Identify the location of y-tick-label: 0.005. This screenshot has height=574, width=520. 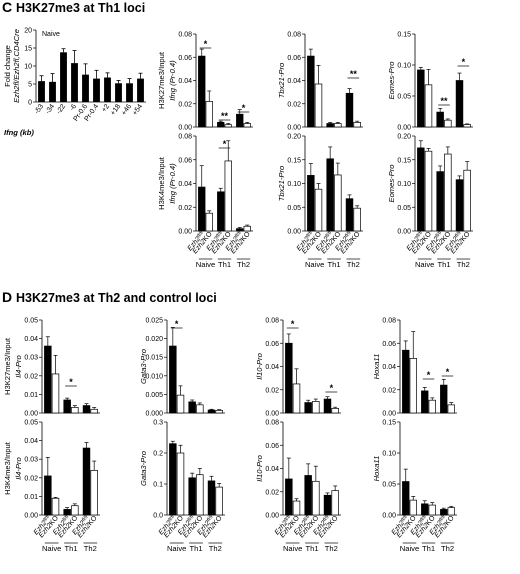
(154, 395).